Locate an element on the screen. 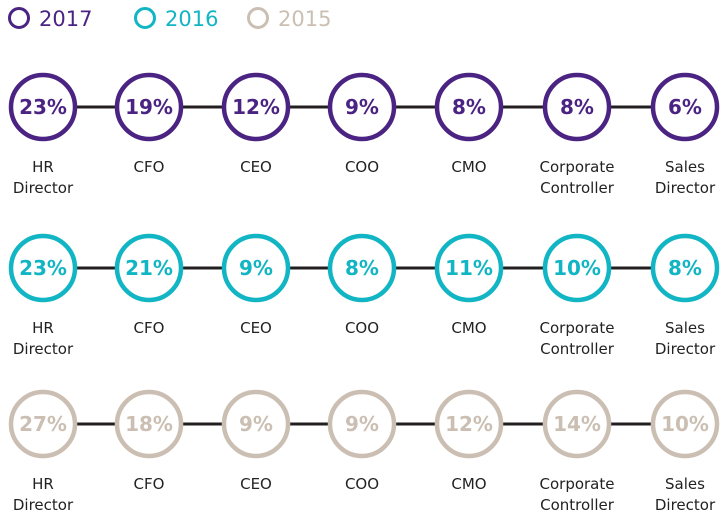 This screenshot has width=728, height=521. legend-item-2016: 2016 is located at coordinates (176, 19).